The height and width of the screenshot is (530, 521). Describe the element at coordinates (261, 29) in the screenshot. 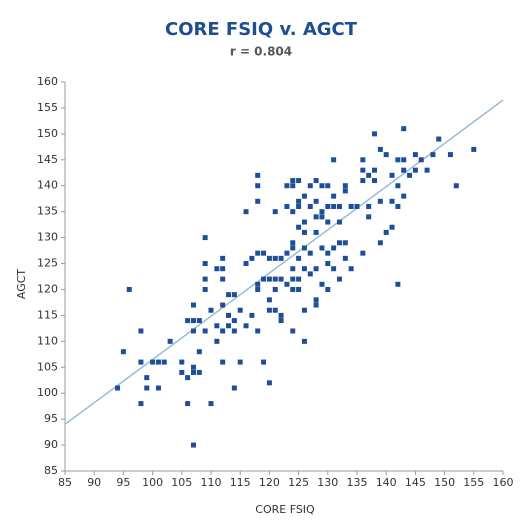

I see `chart-title: CORE FSIQ v. AGCT` at that location.